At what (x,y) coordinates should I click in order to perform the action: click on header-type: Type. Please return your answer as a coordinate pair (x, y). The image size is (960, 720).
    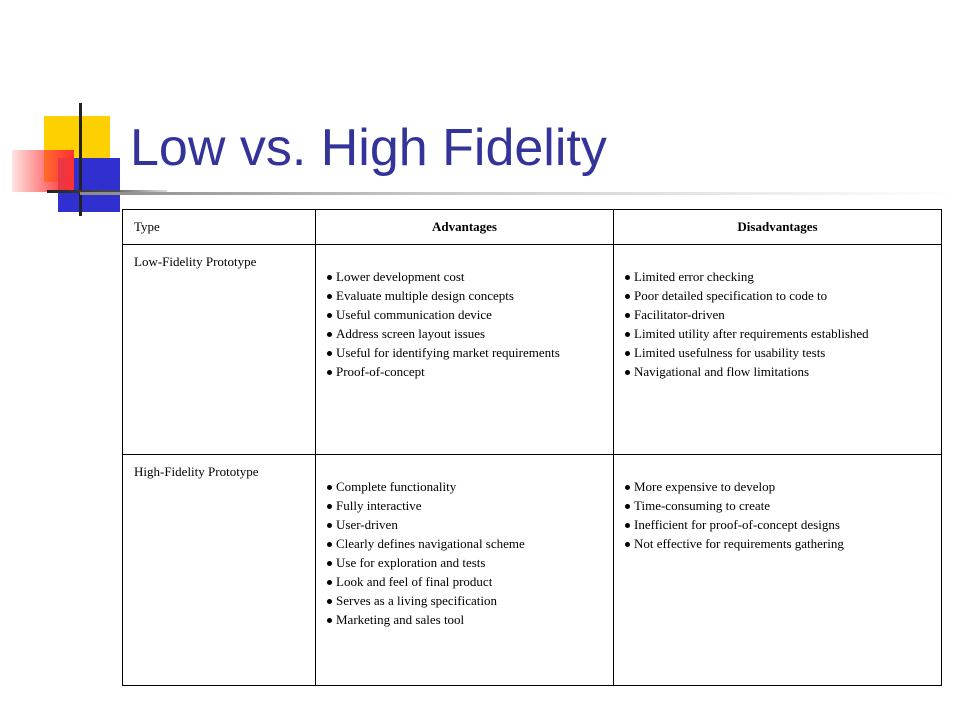
    Looking at the image, I should click on (219, 227).